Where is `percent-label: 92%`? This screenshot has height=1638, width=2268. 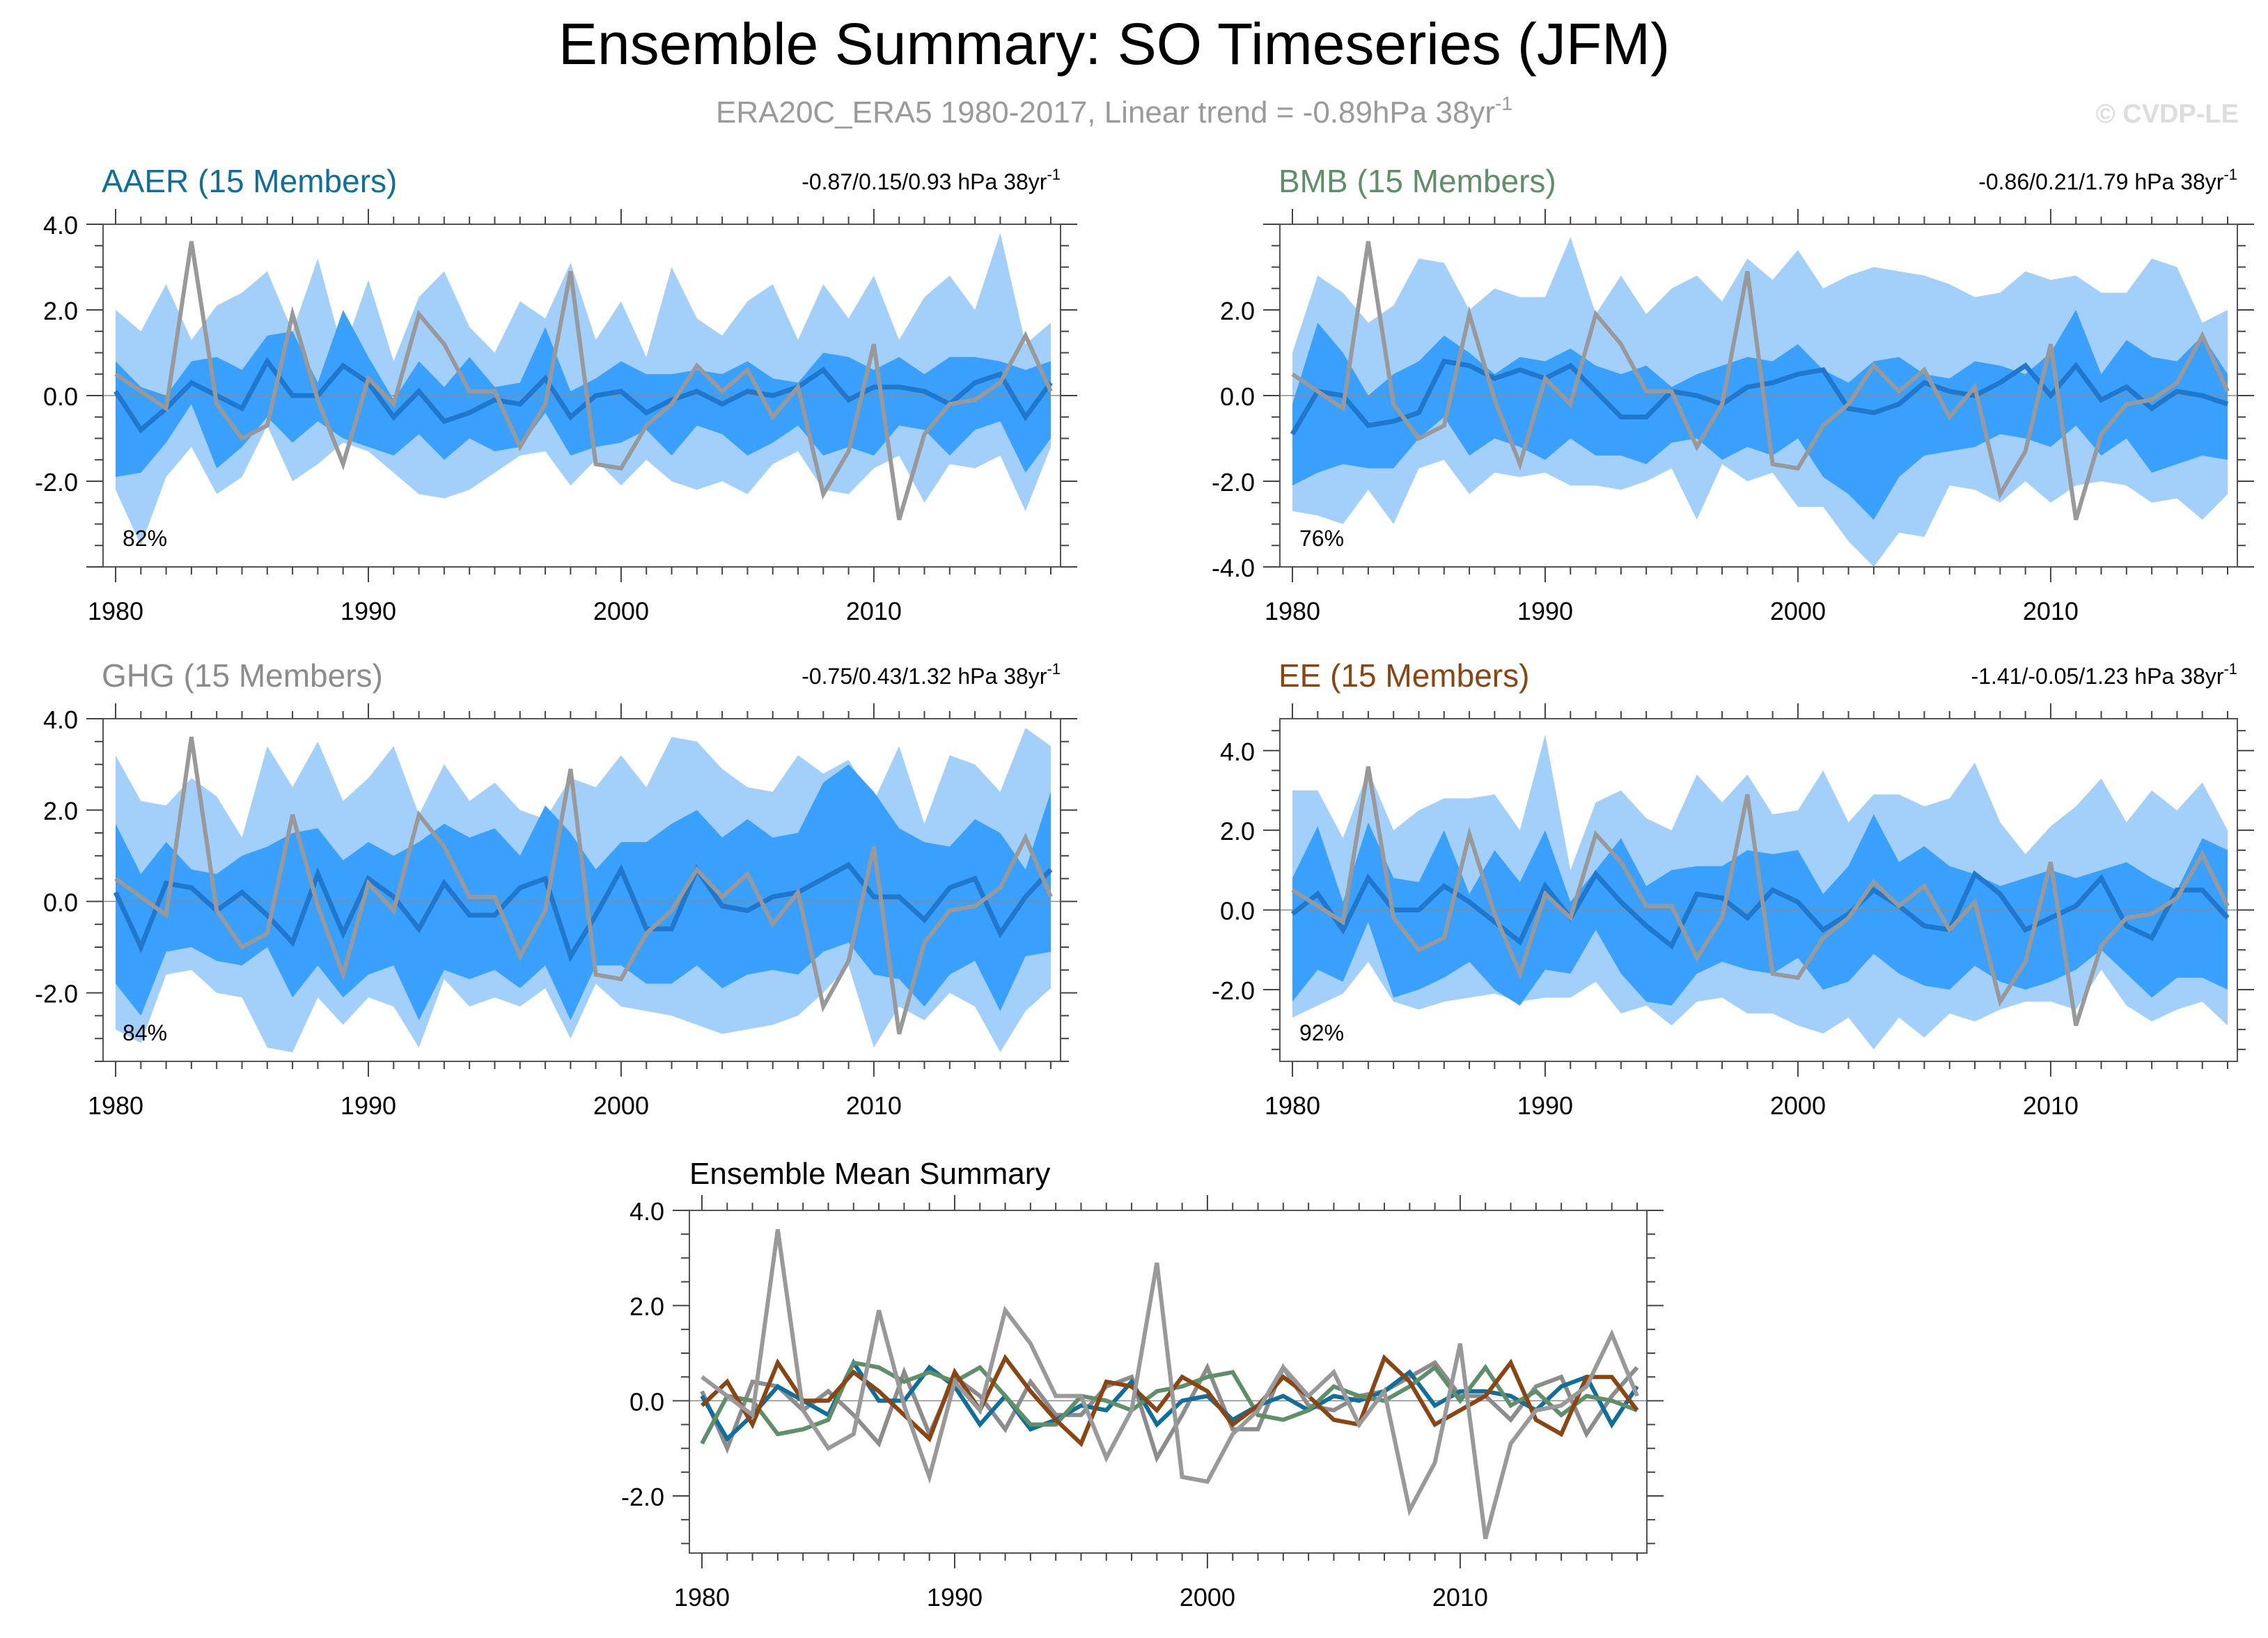
percent-label: 92% is located at coordinates (1321, 1032).